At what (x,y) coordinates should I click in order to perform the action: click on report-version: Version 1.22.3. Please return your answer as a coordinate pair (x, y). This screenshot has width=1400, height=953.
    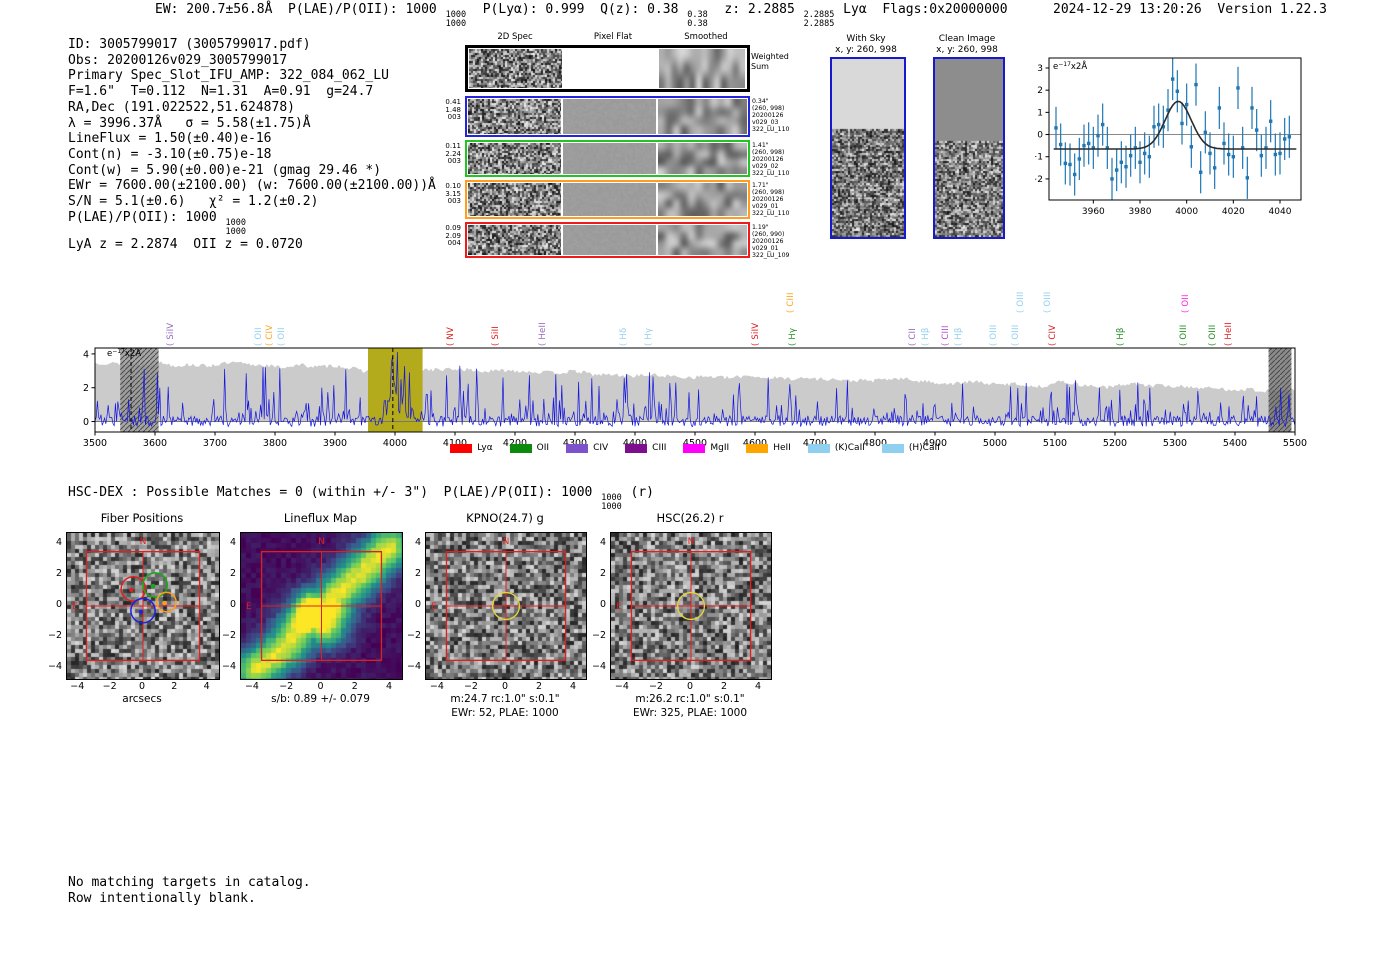
    Looking at the image, I should click on (1272, 9).